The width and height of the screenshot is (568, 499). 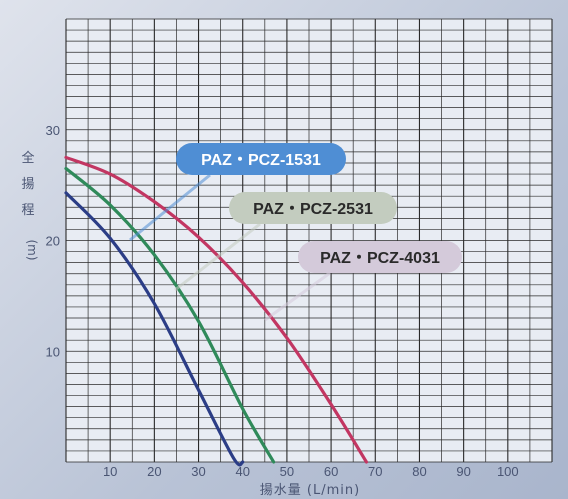 What do you see at coordinates (198, 471) in the screenshot?
I see `x-tick-label: 30` at bounding box center [198, 471].